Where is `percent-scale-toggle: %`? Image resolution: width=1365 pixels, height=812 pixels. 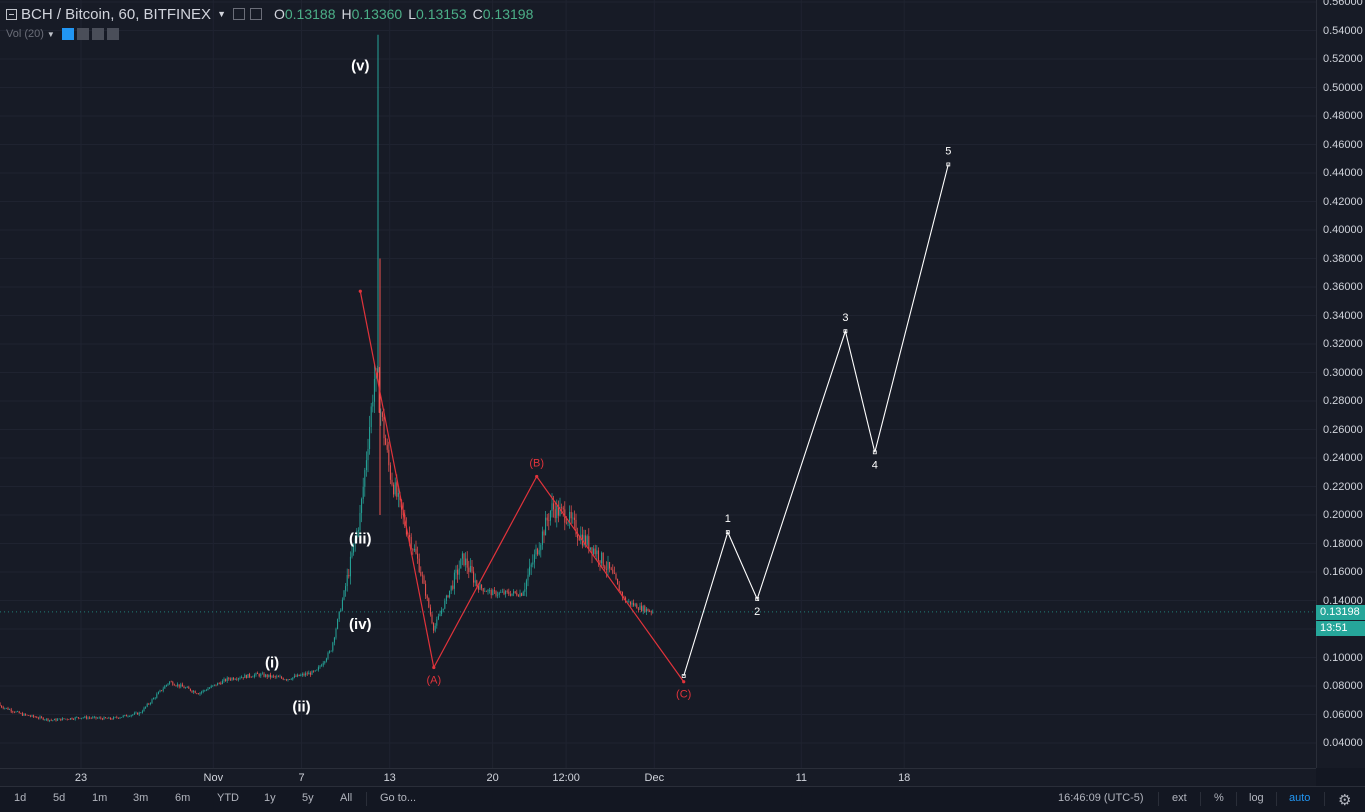
percent-scale-toggle: % is located at coordinates (1219, 798).